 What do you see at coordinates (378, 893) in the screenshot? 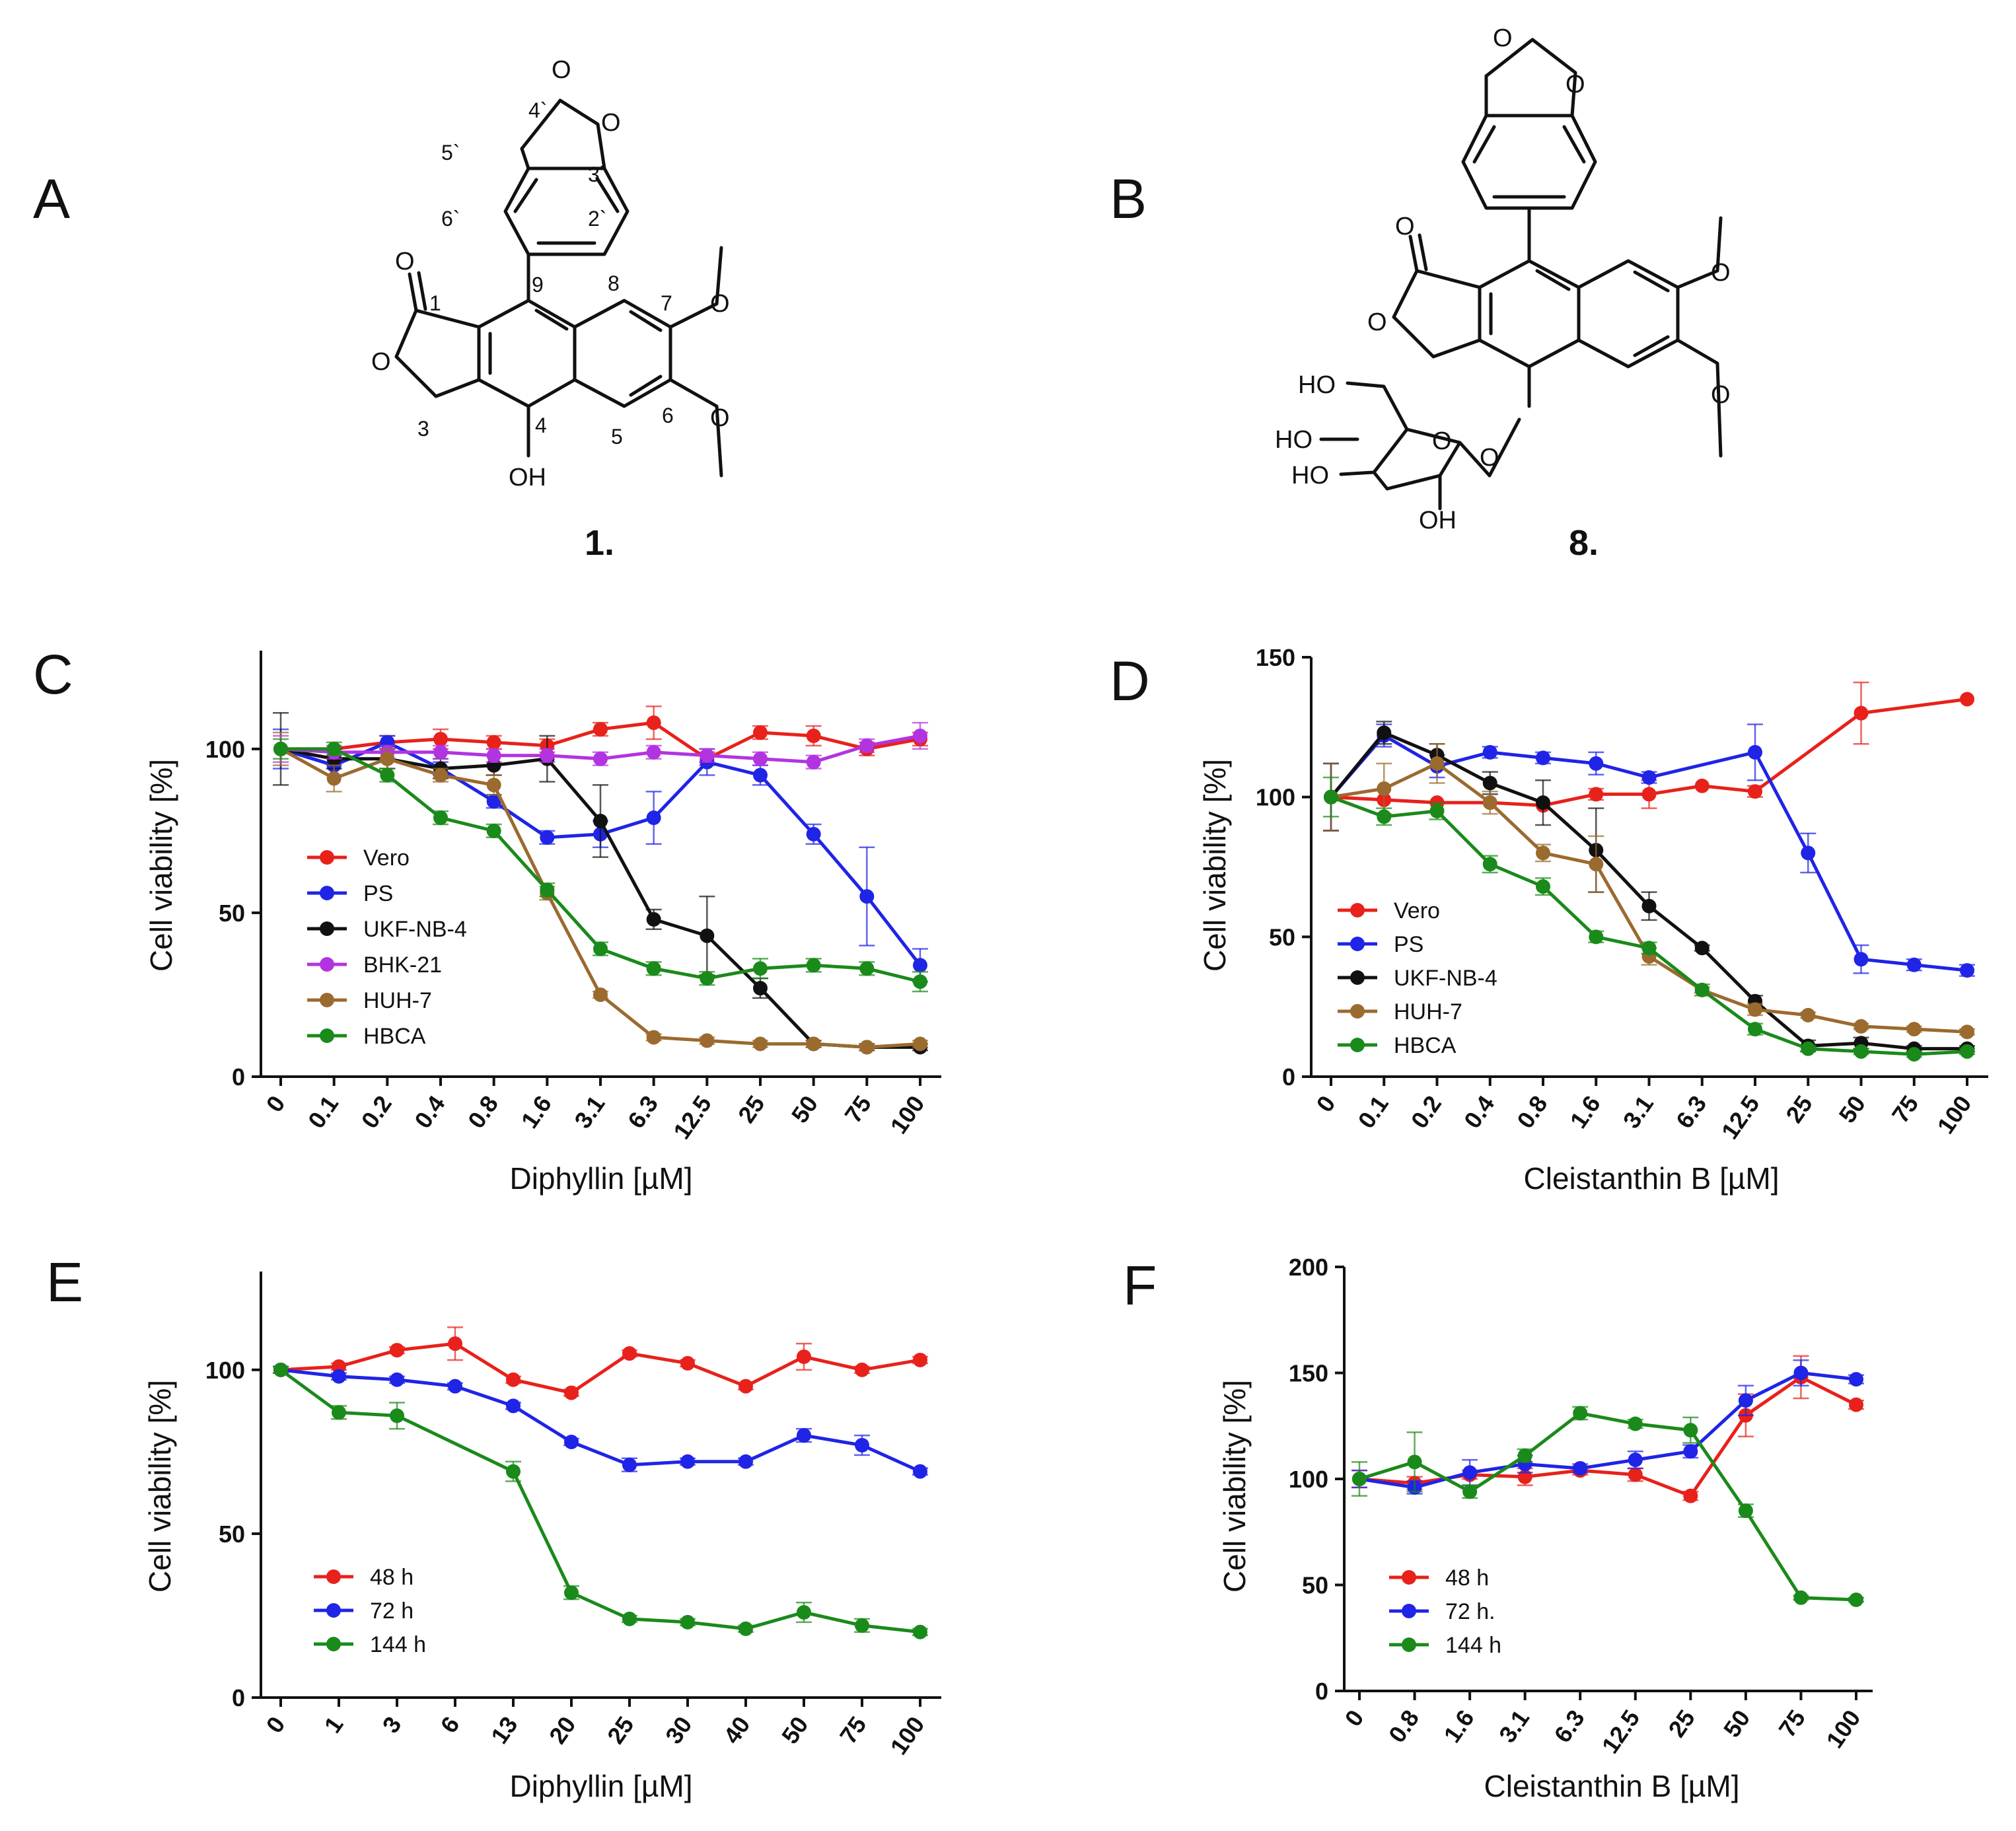
I see `legend-label: PS` at bounding box center [378, 893].